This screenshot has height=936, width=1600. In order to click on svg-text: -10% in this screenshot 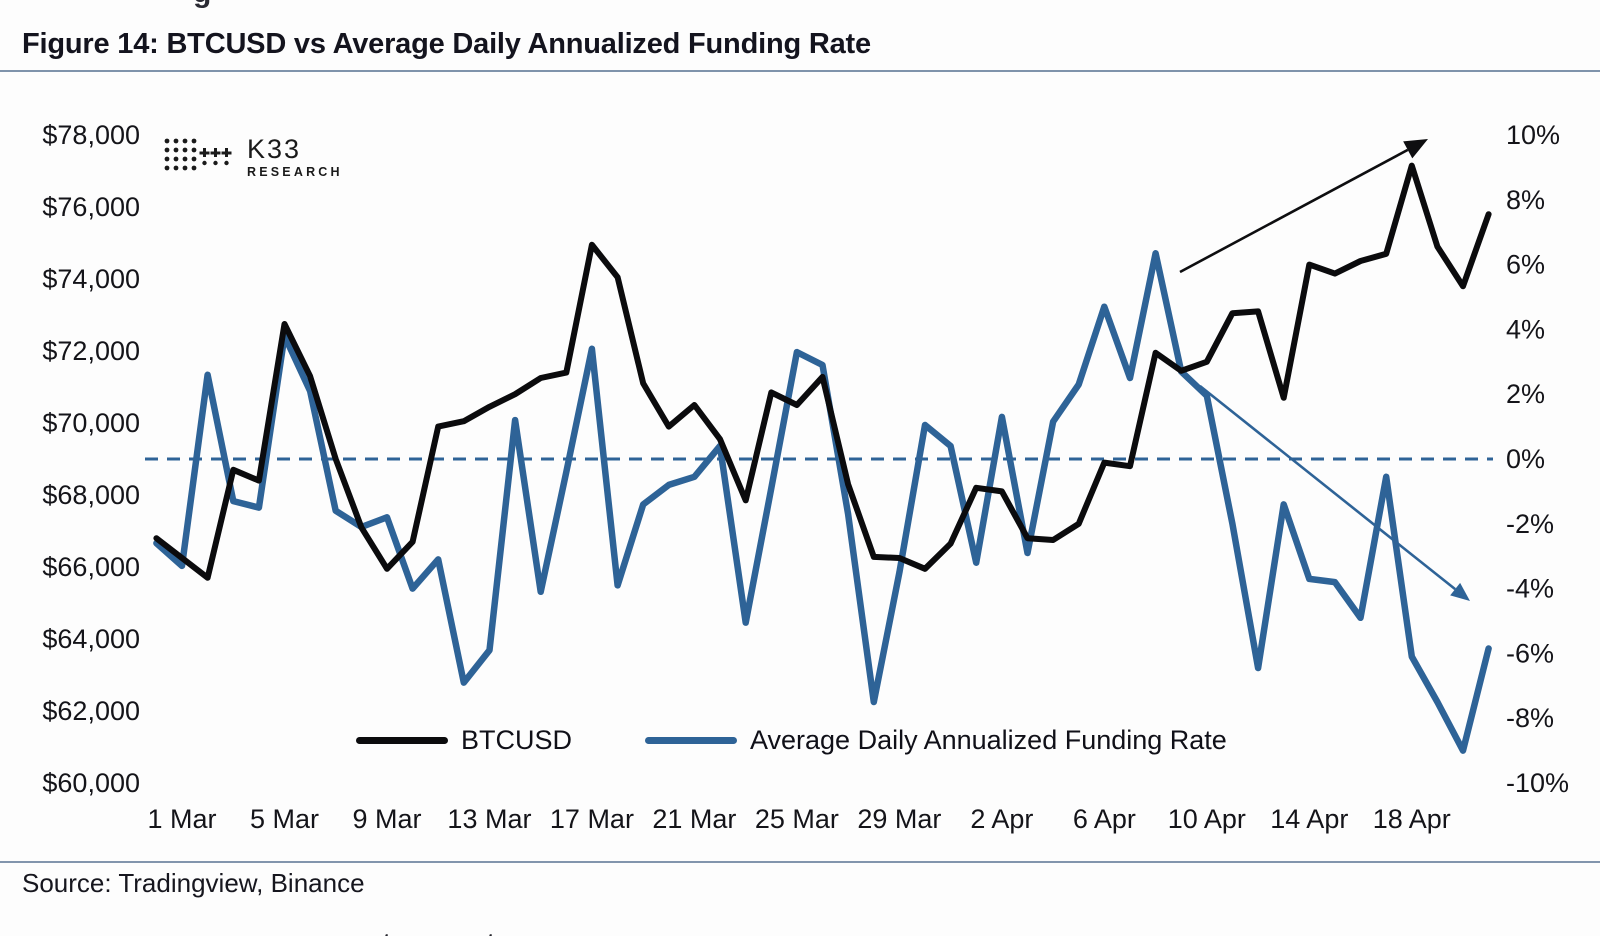, I will do `click(1537, 783)`.